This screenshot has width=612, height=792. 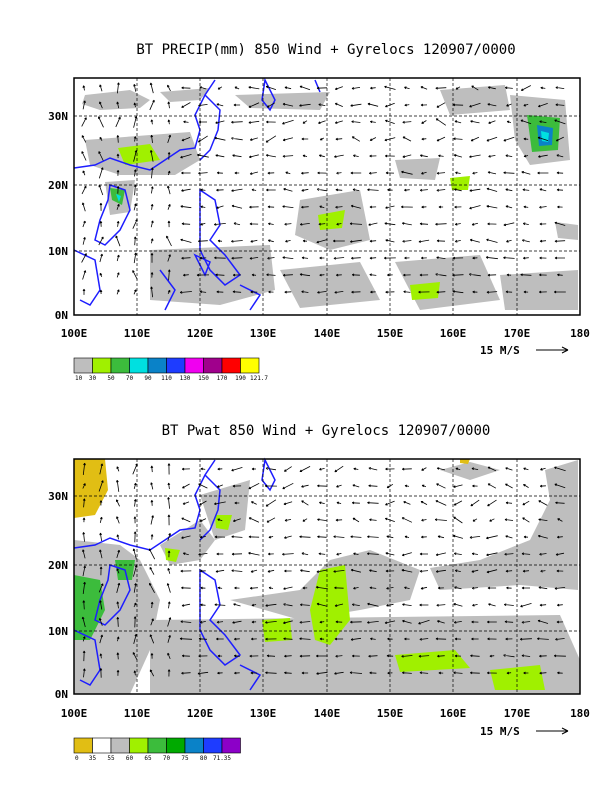 I want to click on colorbar-label: 10, so click(x=79, y=378).